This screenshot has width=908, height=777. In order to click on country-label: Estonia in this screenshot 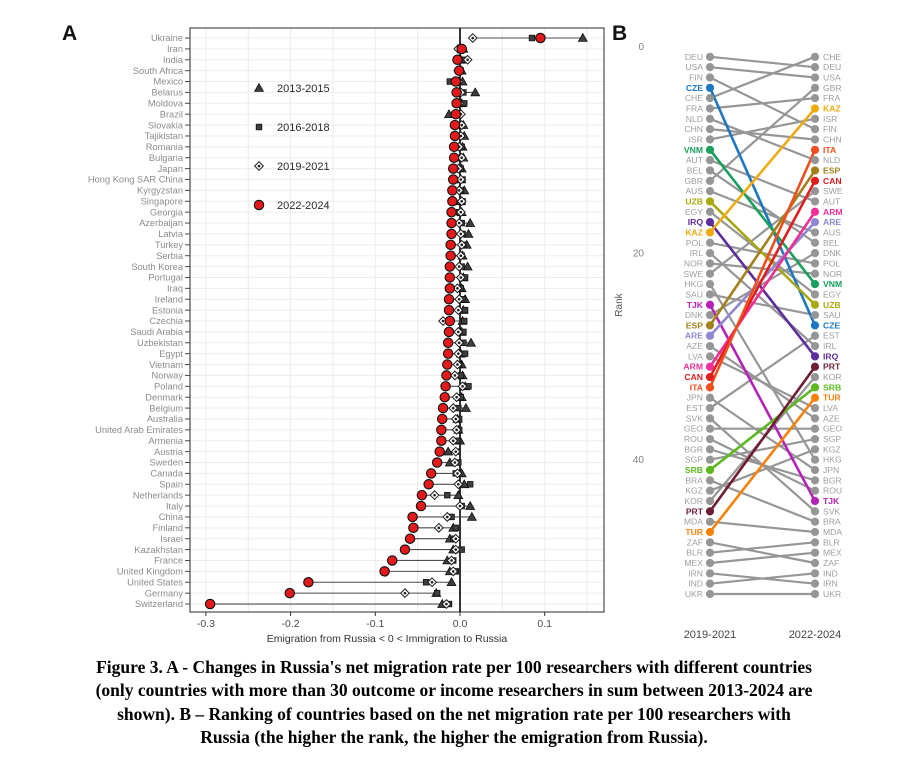, I will do `click(168, 310)`.